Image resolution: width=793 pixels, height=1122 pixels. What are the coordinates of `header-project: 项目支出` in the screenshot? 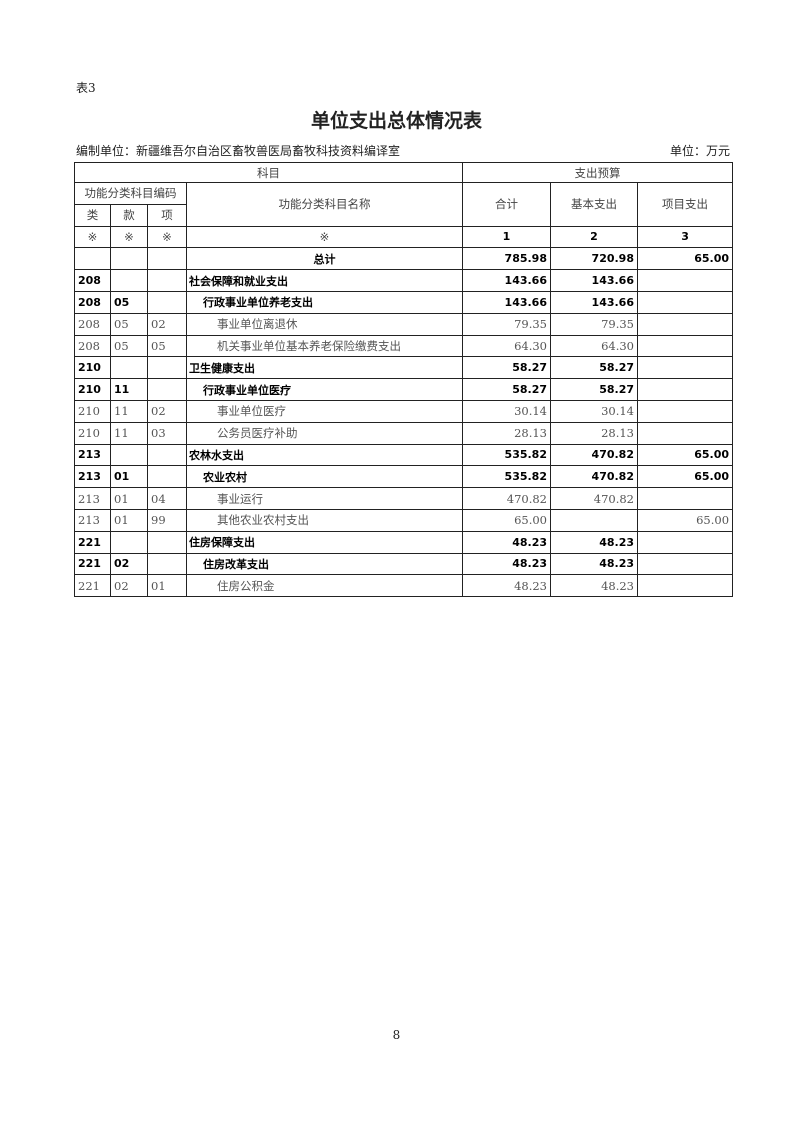 It's located at (685, 204).